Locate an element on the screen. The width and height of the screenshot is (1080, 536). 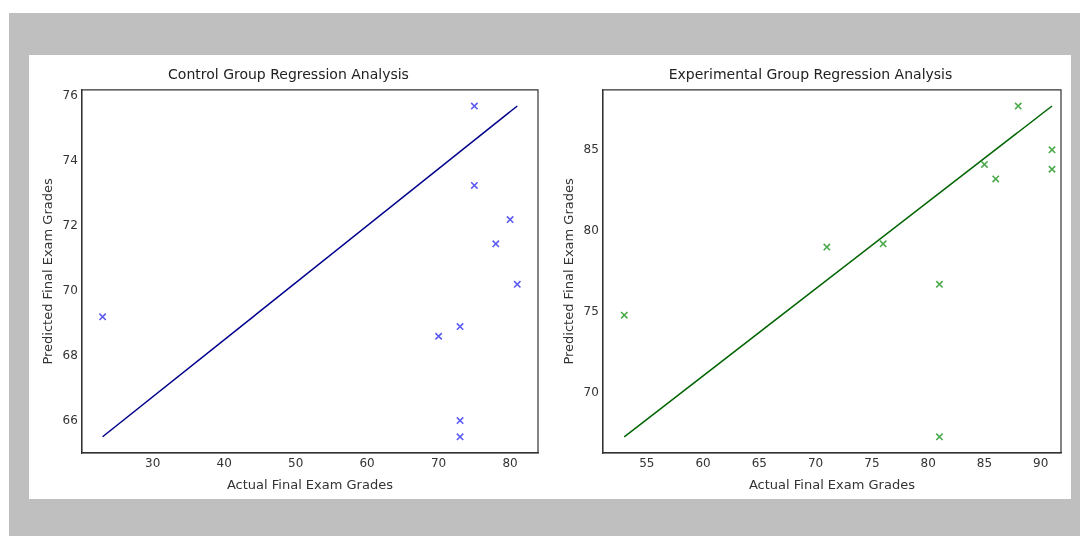
x-tick-label: 75 is located at coordinates (872, 463).